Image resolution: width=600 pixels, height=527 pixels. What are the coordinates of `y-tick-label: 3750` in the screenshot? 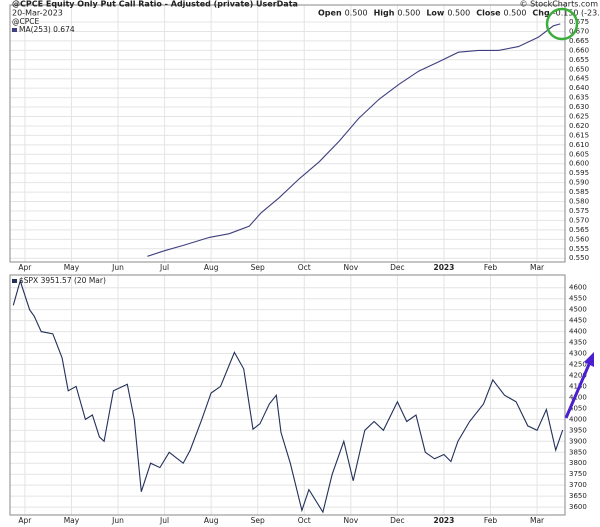 It's located at (578, 474).